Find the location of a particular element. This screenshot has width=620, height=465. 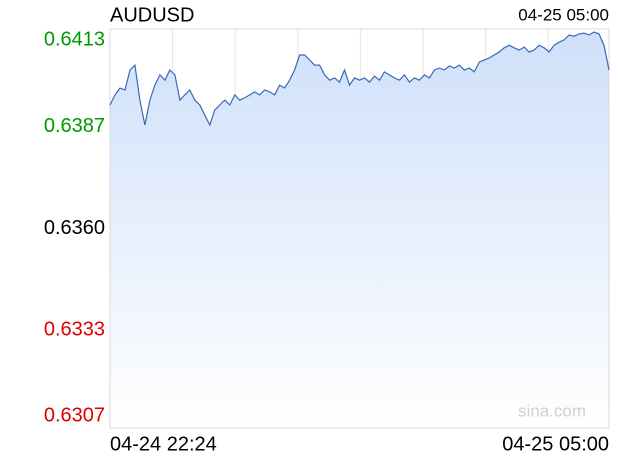

x-tick-label: 04-25 05:00 is located at coordinates (555, 444).